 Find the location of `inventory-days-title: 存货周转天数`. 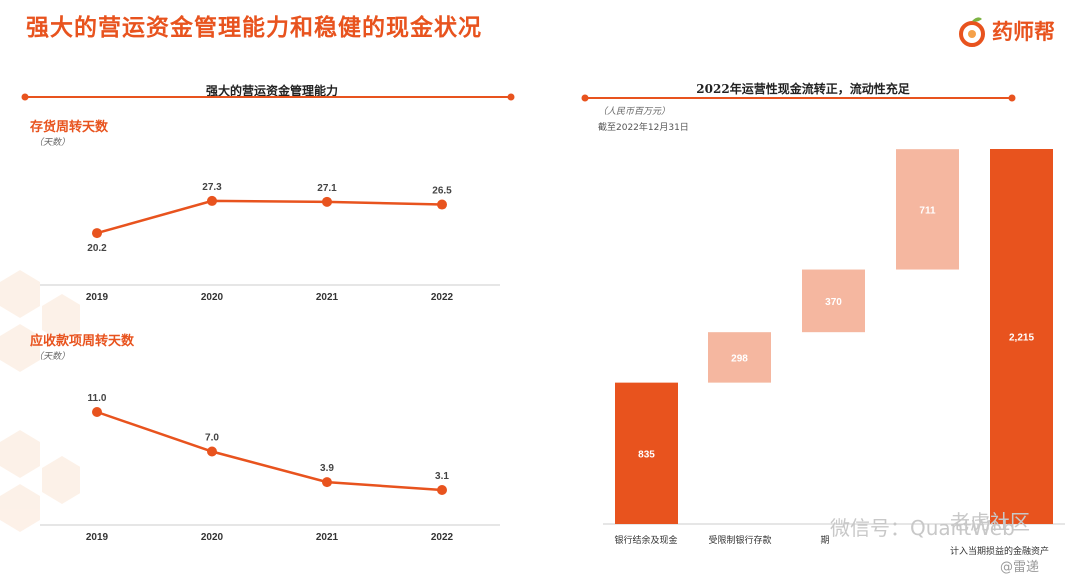

inventory-days-title: 存货周转天数 is located at coordinates (69, 127).